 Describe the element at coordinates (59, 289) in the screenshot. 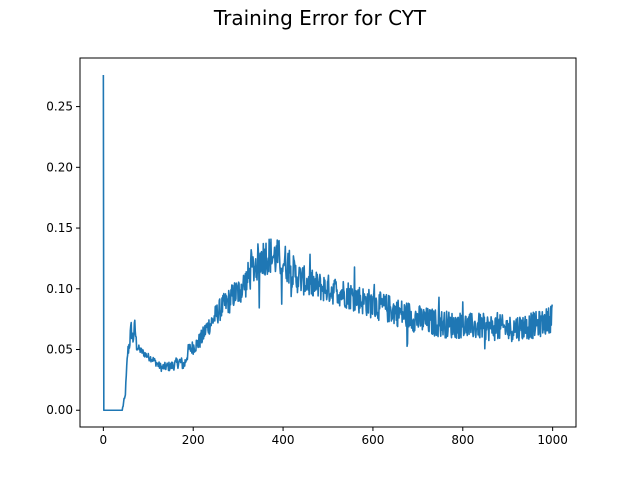

I see `y-tick-label: 0.10` at that location.